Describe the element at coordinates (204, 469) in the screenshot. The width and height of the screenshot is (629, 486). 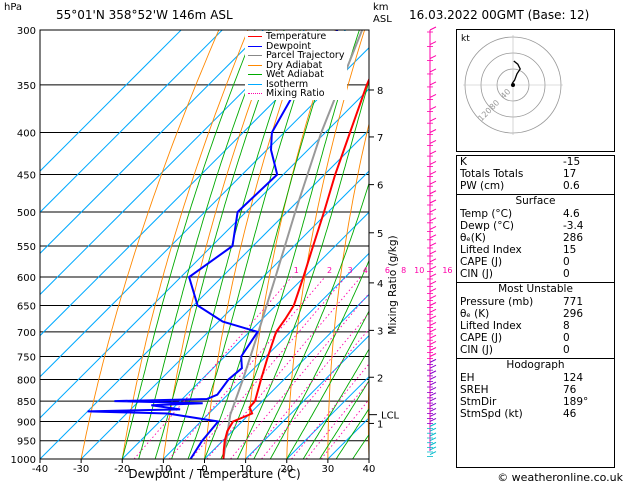
I see `temperature-tick-label: 0` at that location.